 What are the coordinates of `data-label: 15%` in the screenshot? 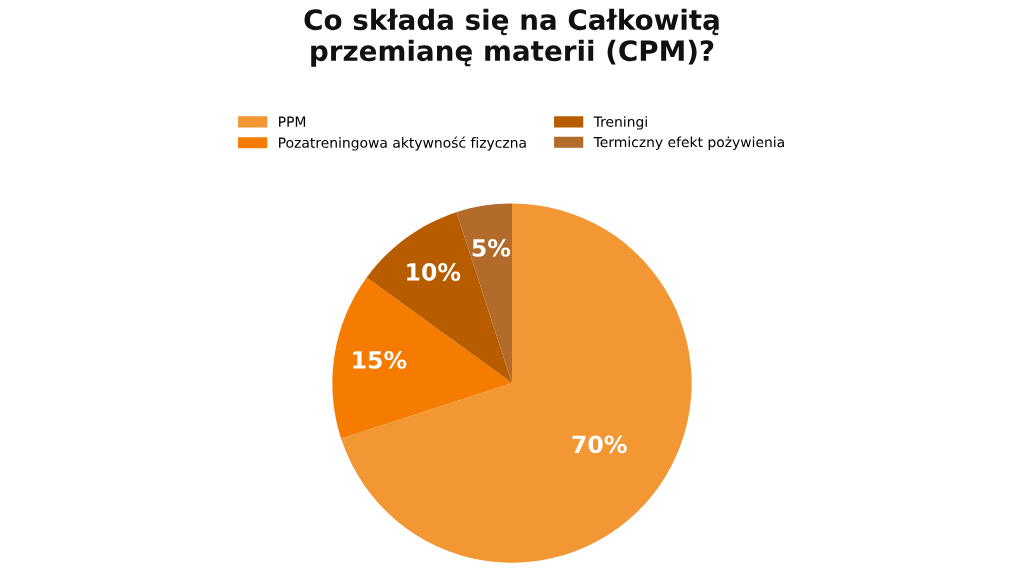 It's located at (380, 359).